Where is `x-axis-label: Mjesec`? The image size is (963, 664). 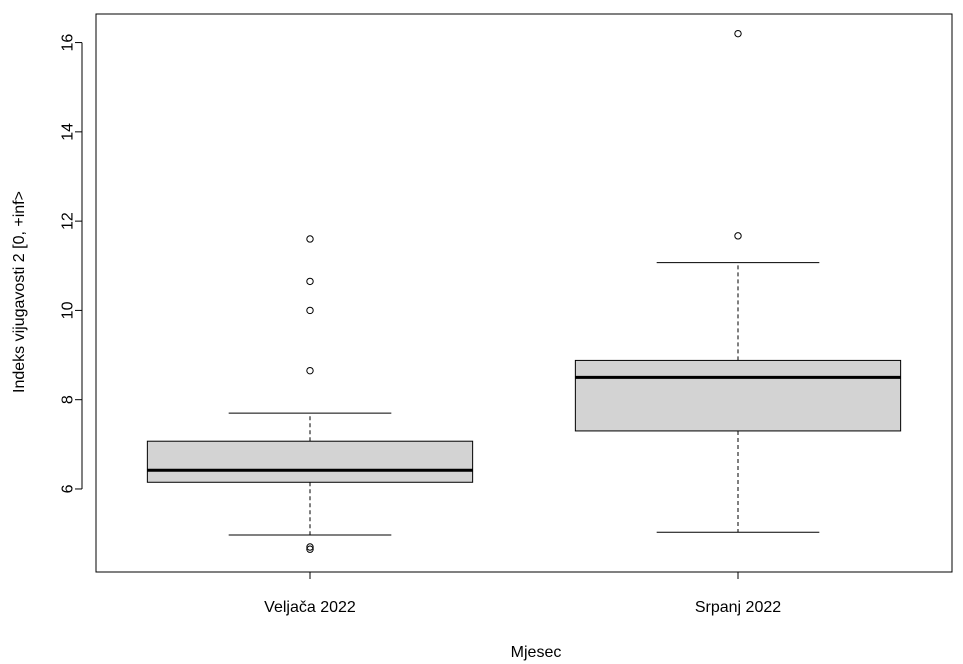 x-axis-label: Mjesec is located at coordinates (536, 652).